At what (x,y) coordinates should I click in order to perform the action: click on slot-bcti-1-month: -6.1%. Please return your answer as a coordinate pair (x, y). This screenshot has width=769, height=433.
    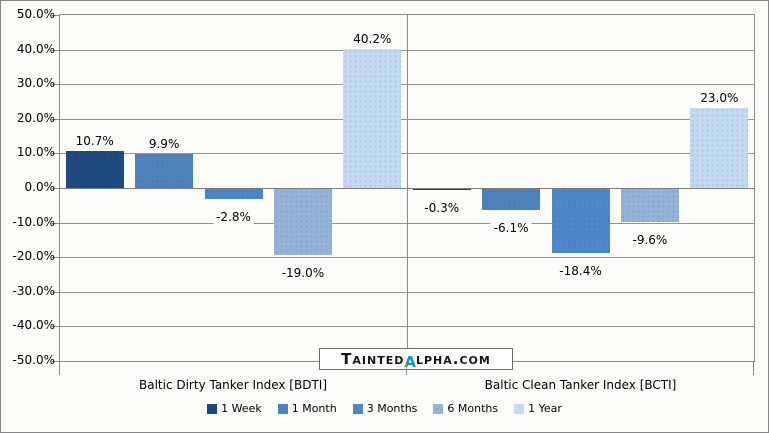
    Looking at the image, I should click on (510, 188).